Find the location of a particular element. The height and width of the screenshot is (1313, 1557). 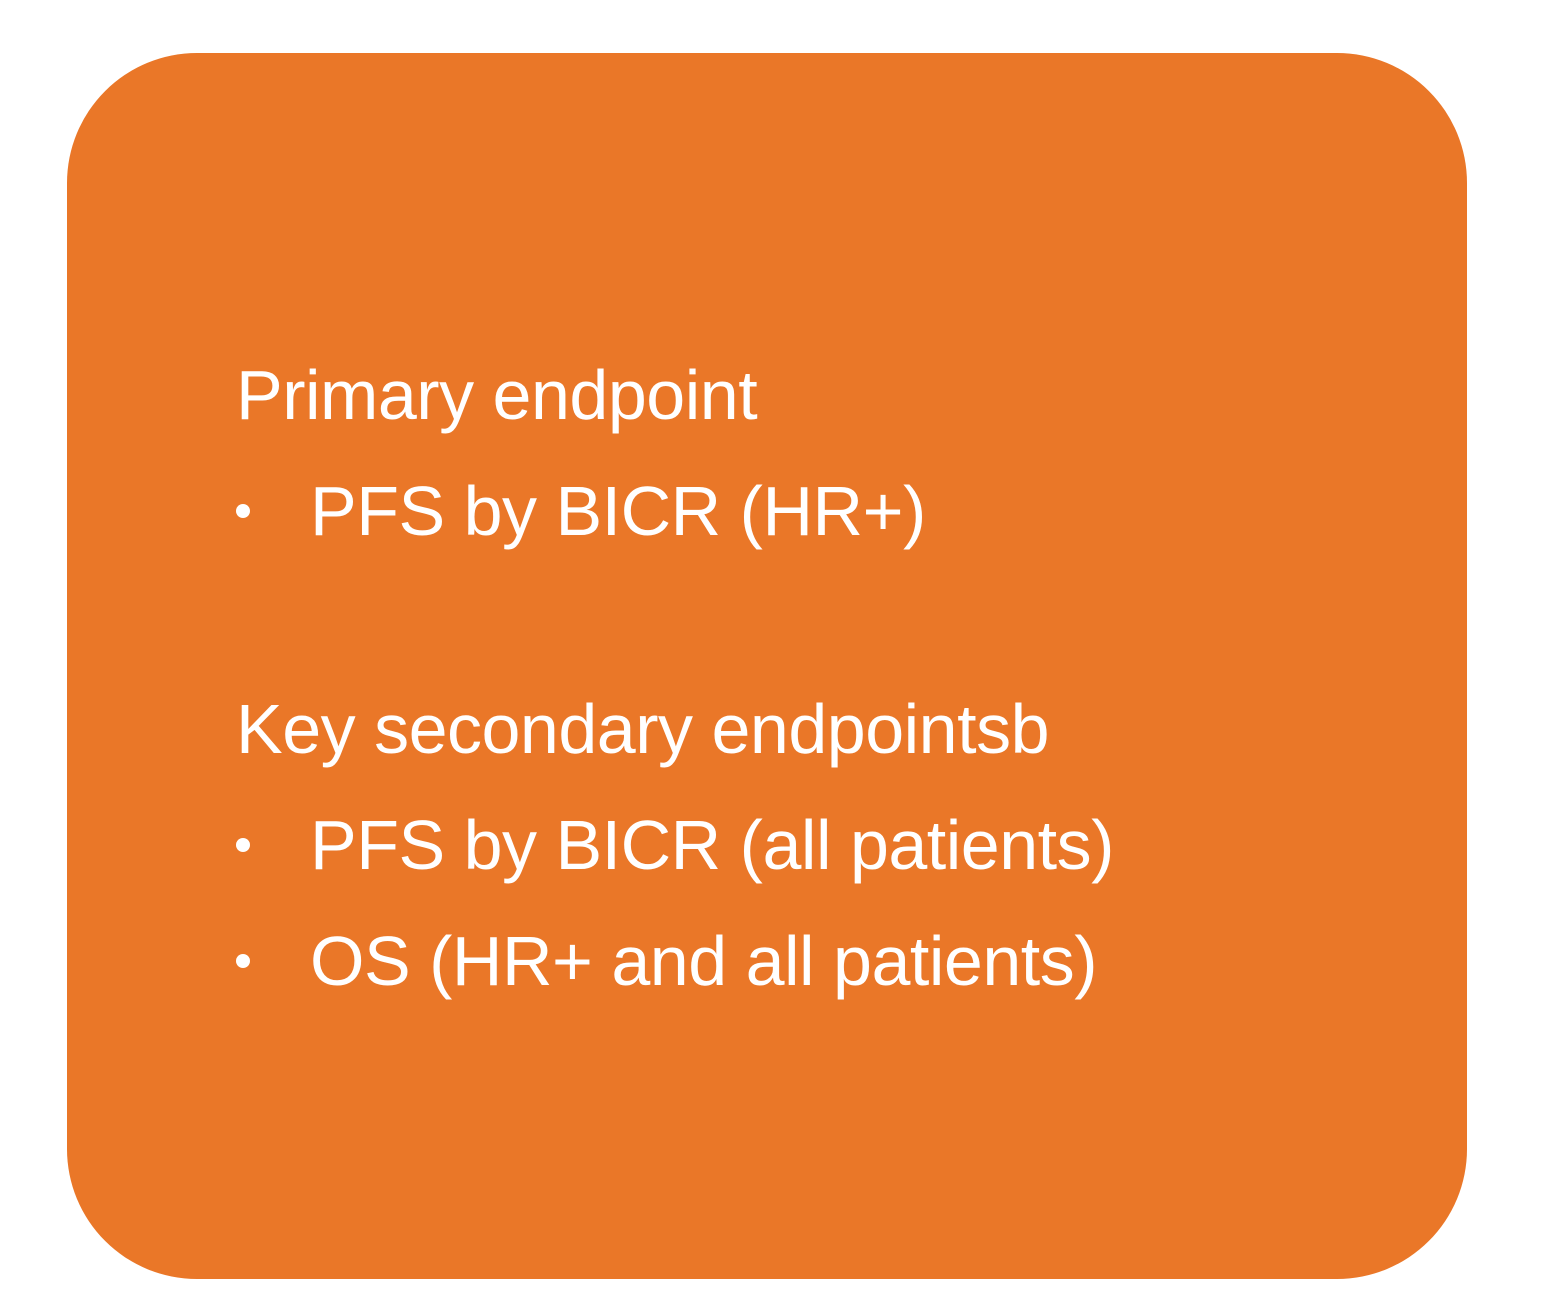

list-item-label: PFS by BICR (all patients) is located at coordinates (712, 845).